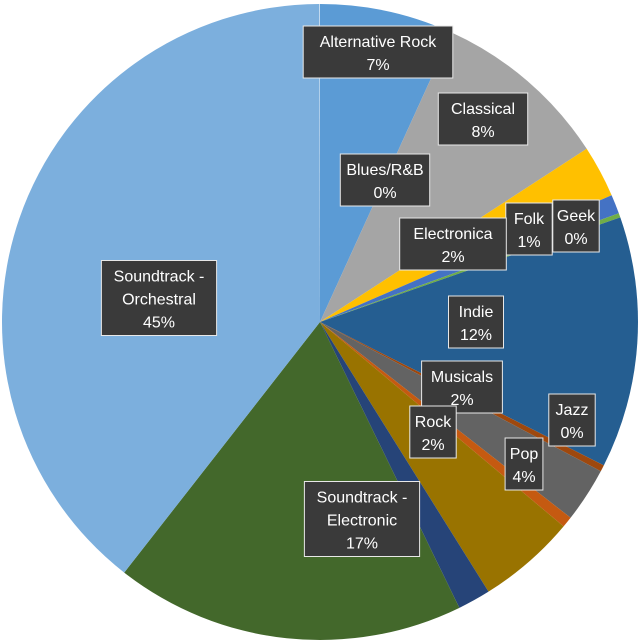  I want to click on data-label-name: Blues/R&B, so click(384, 170).